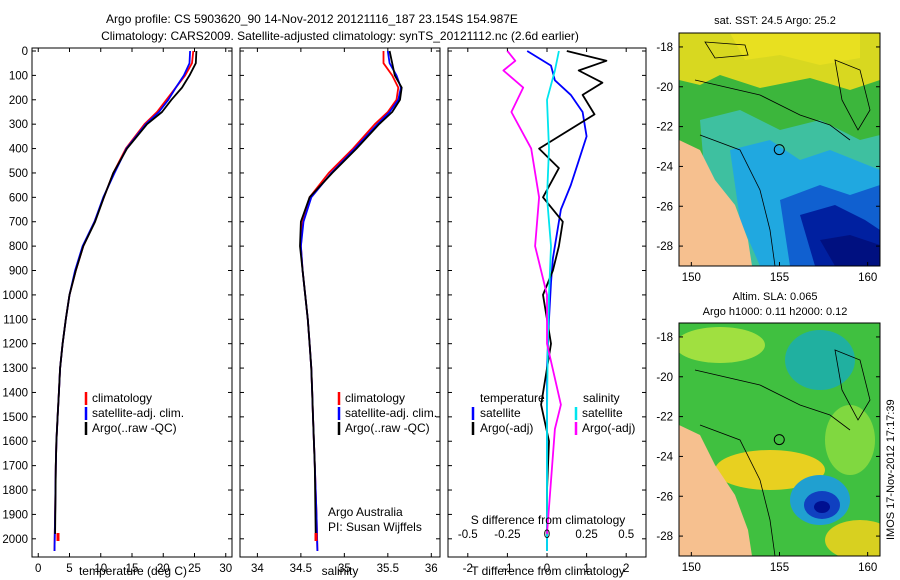 This screenshot has height=580, width=900. I want to click on legend-heading: temperature, so click(512, 398).